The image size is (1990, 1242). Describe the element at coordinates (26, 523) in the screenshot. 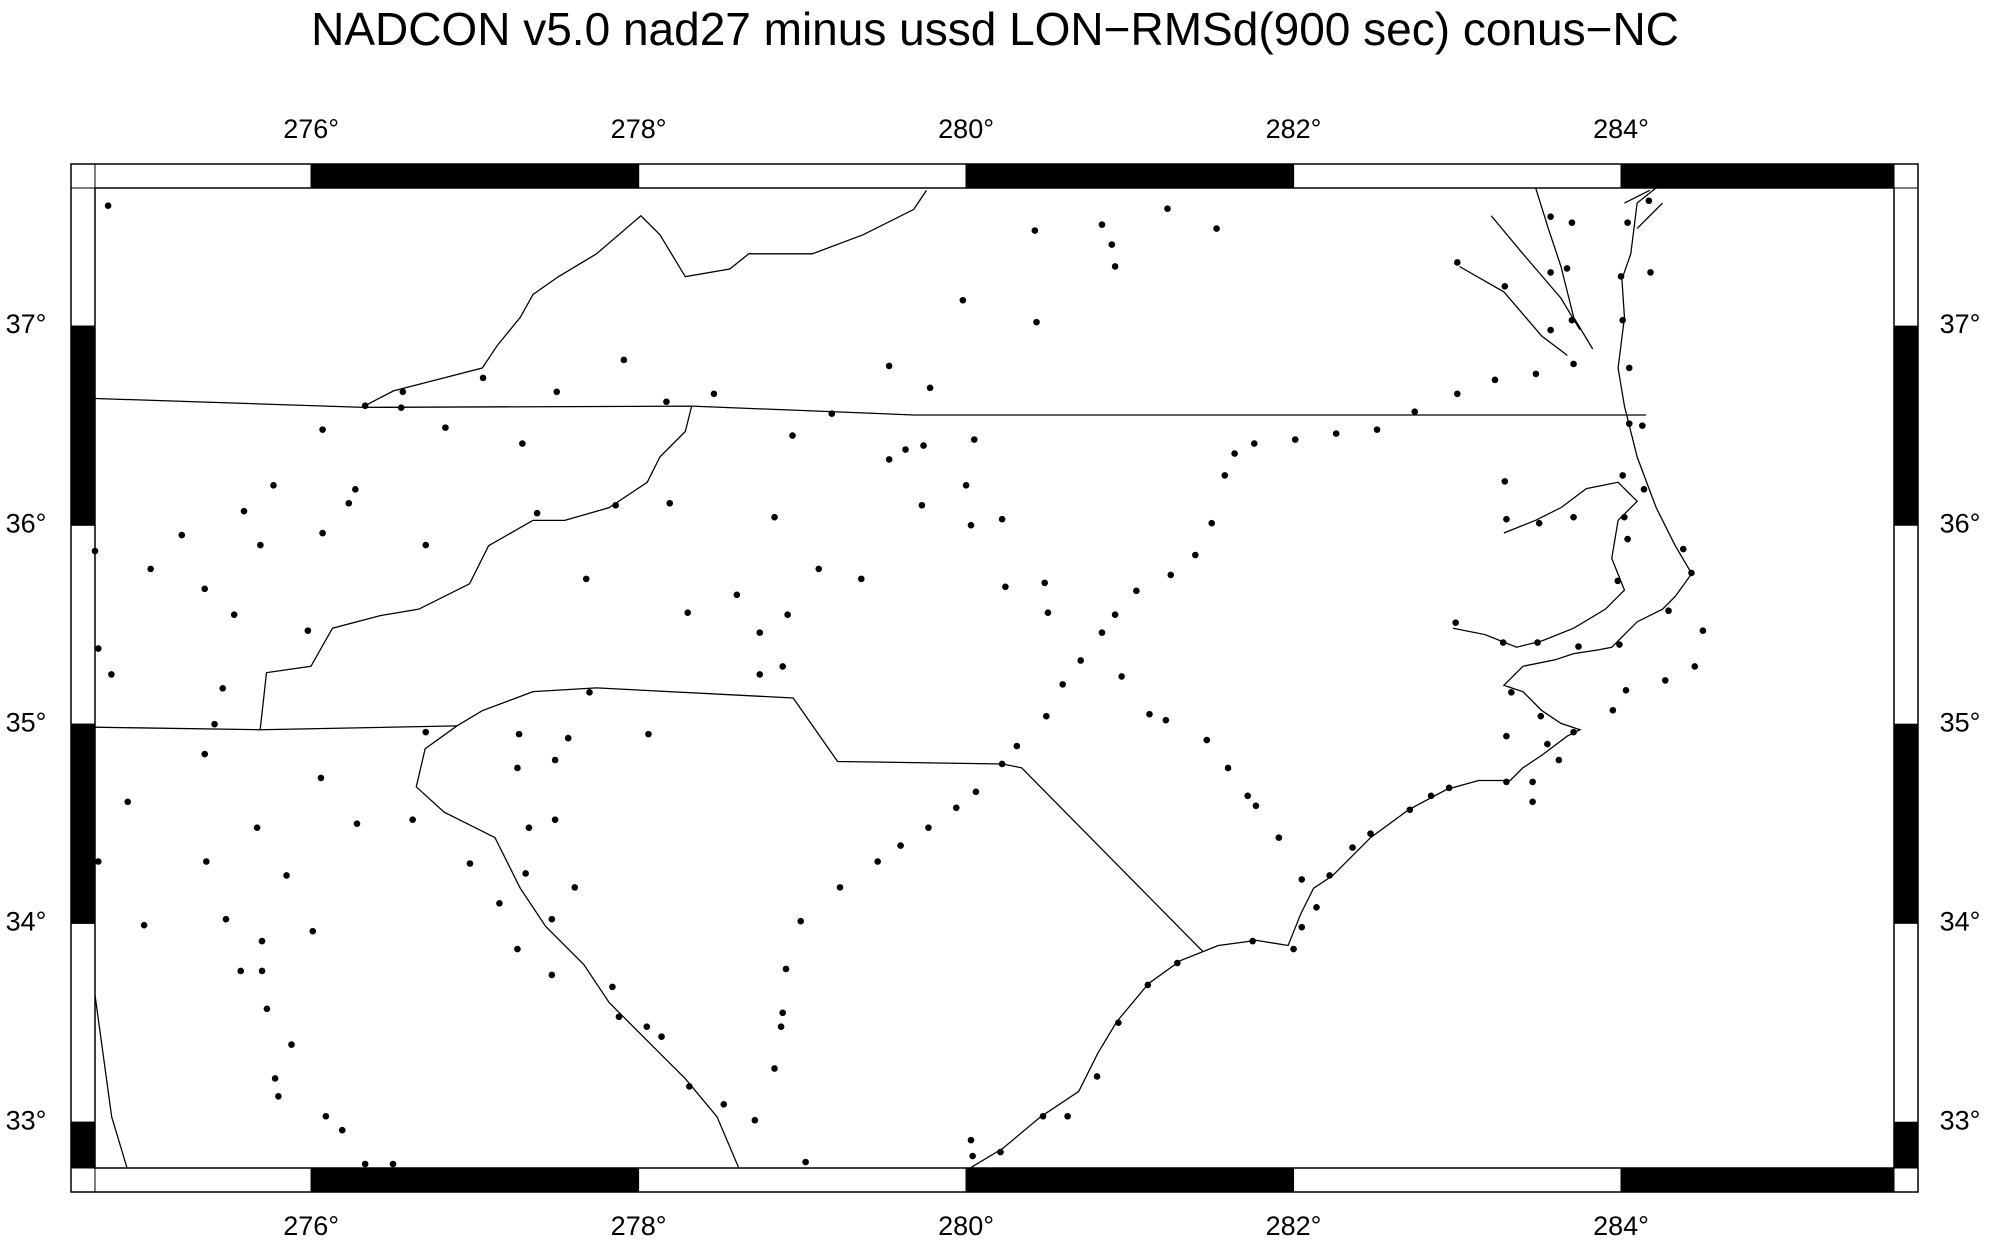

I see `lat-tick-label: 36°` at that location.